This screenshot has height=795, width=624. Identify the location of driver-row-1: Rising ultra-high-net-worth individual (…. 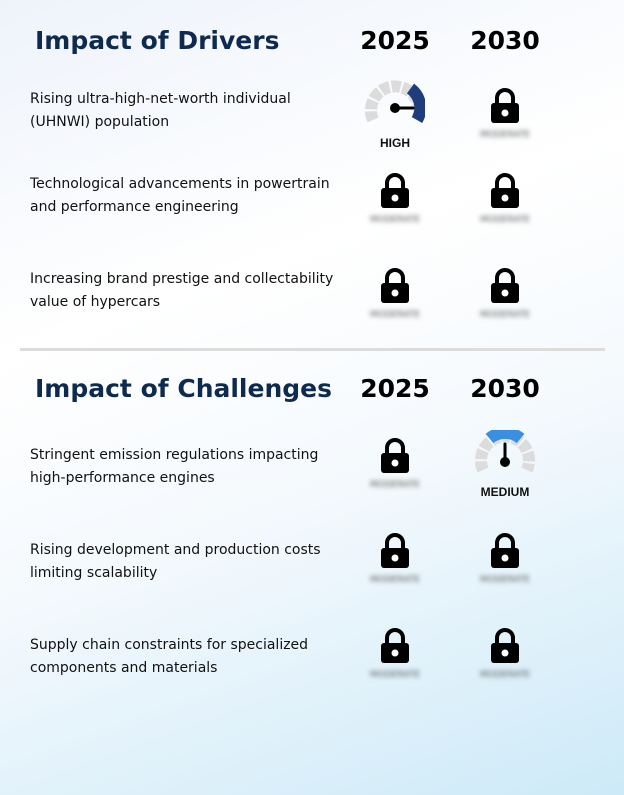
(312, 129).